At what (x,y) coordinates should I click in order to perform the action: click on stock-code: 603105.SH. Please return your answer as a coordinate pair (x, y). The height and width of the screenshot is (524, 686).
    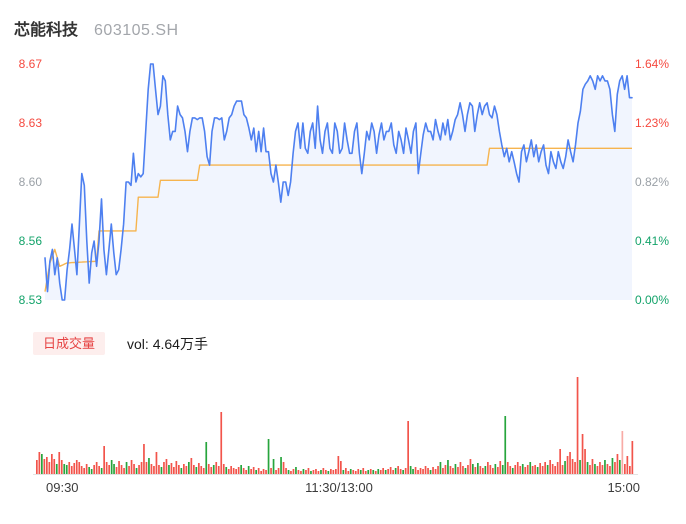
    Looking at the image, I should click on (136, 30).